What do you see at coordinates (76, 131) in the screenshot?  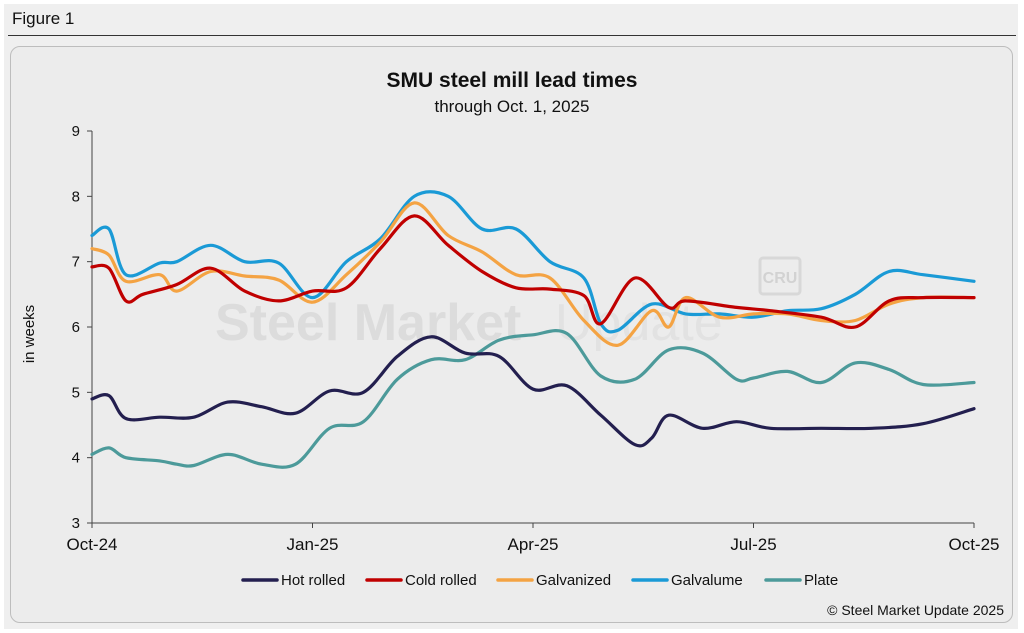 I see `y-tick-label: 9` at bounding box center [76, 131].